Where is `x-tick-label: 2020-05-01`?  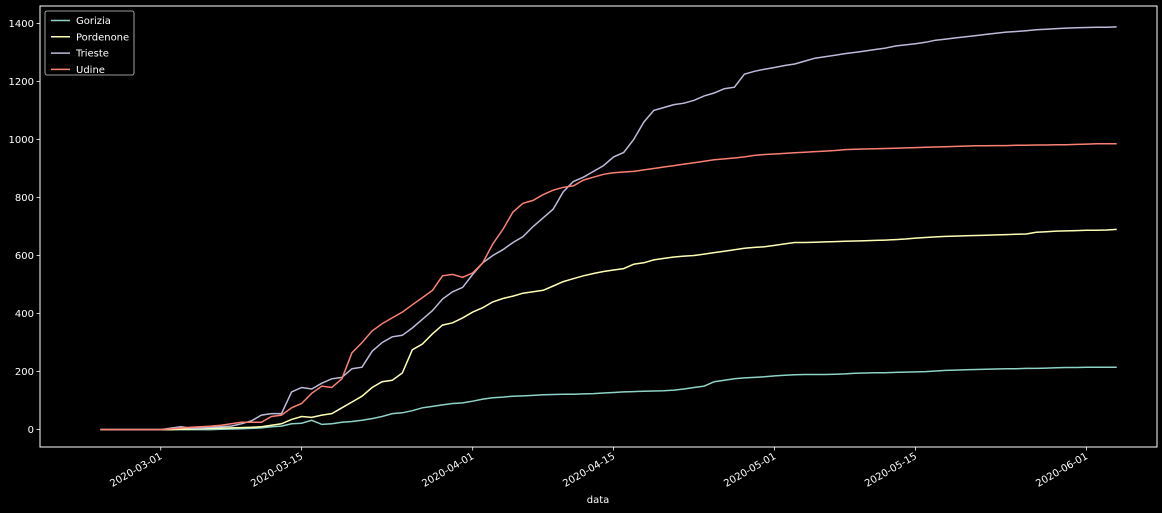
x-tick-label: 2020-05-01 is located at coordinates (750, 470).